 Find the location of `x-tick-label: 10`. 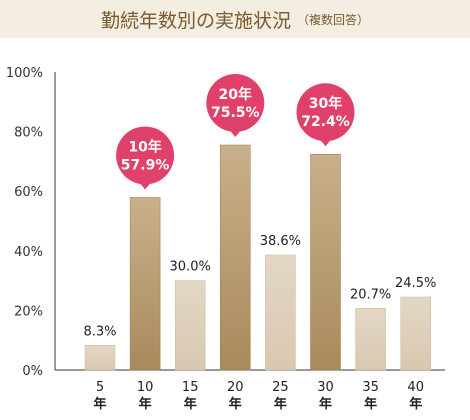

x-tick-label: 10 is located at coordinates (145, 387).